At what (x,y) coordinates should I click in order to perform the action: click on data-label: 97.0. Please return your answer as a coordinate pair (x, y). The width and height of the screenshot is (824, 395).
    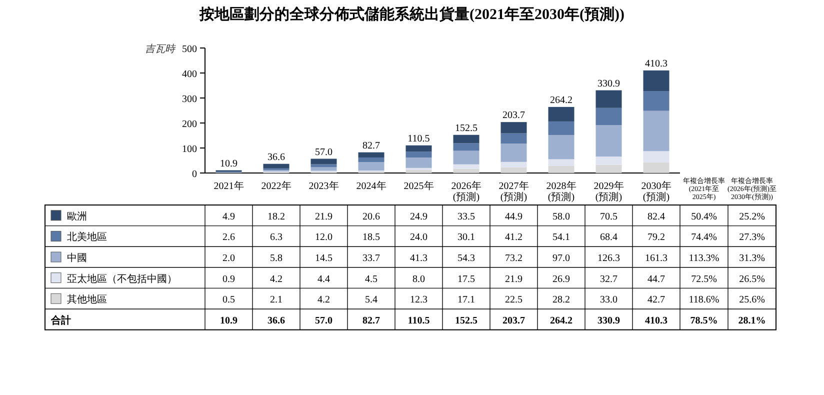
    Looking at the image, I should click on (561, 258).